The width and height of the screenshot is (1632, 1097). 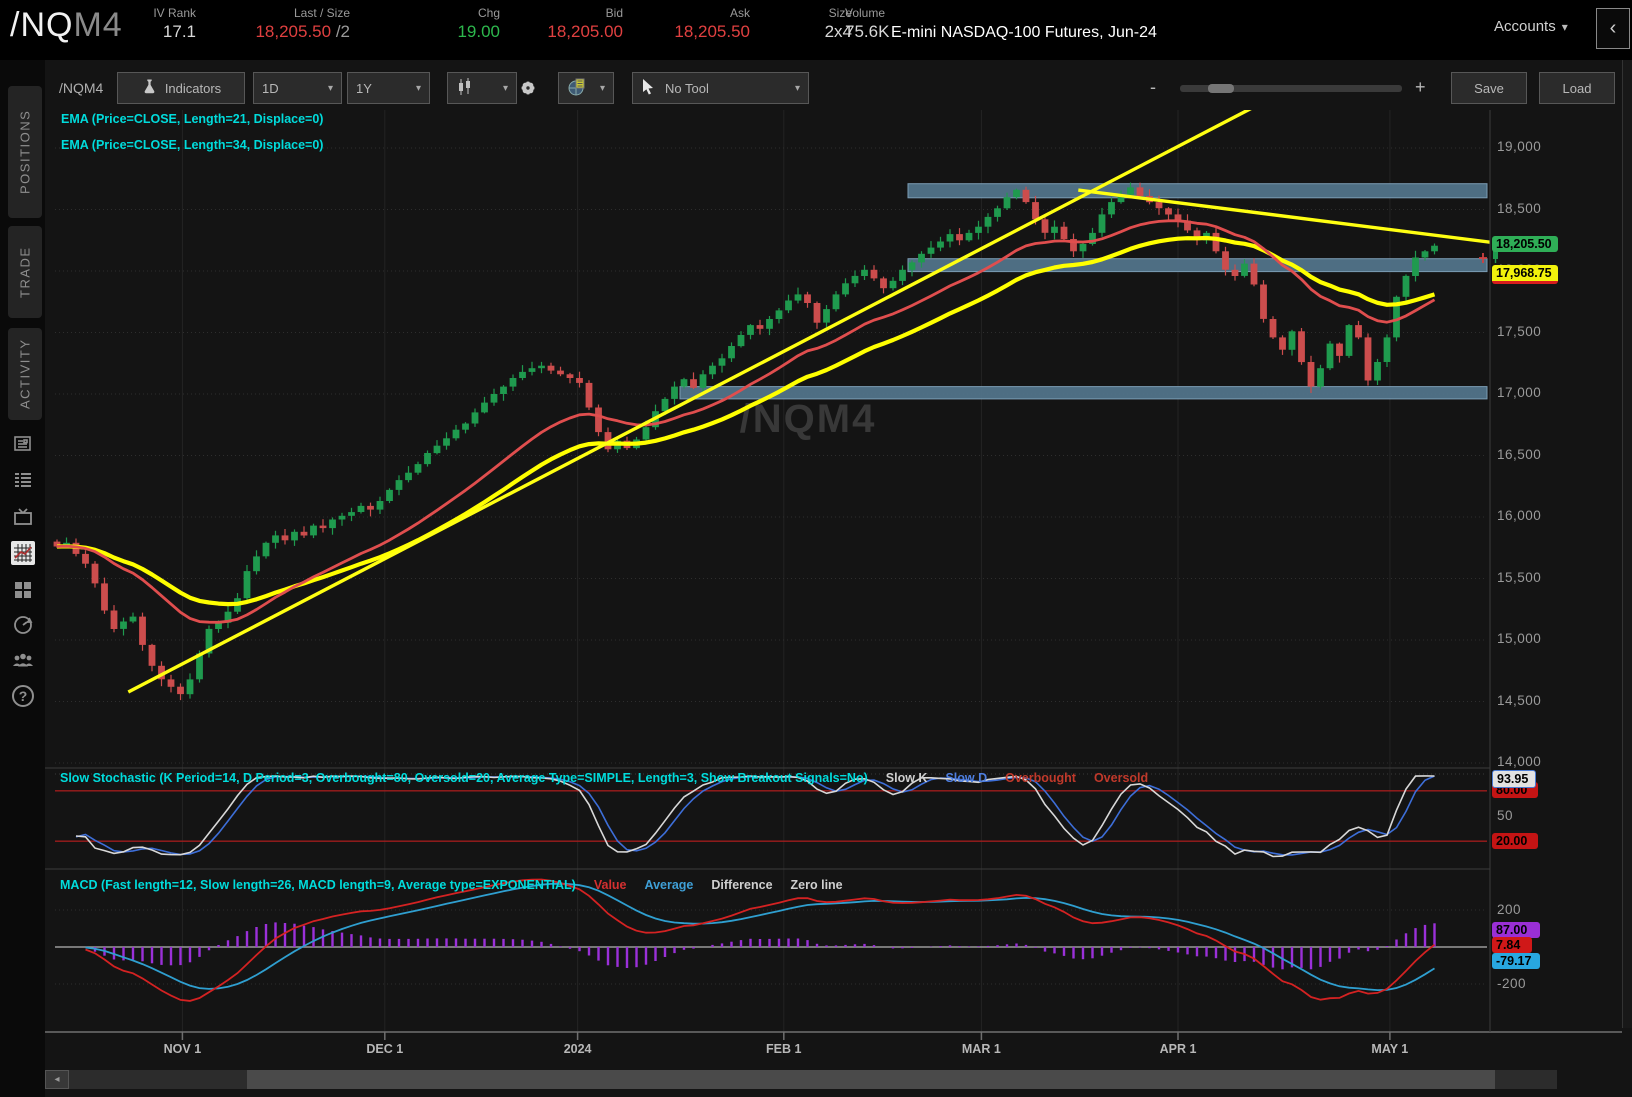 I want to click on chart-settings-button, so click(x=528, y=88).